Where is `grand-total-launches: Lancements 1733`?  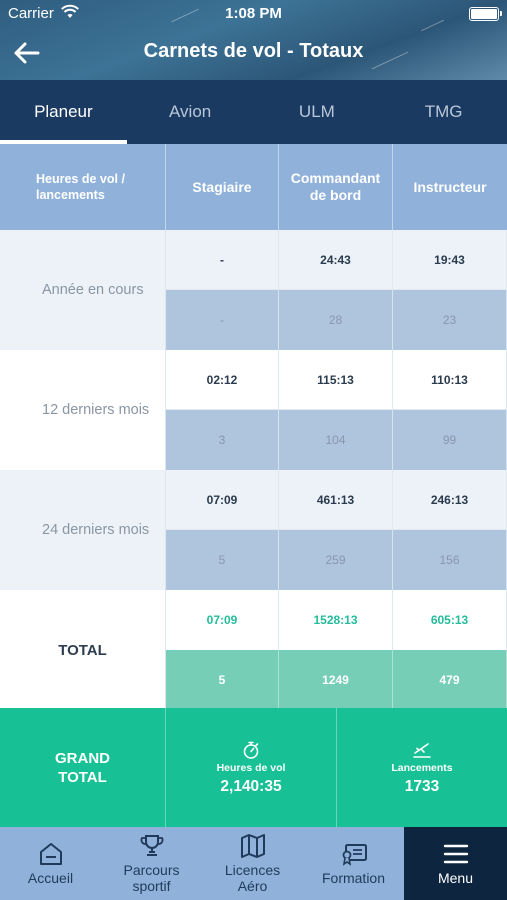
grand-total-launches: Lancements 1733 is located at coordinates (422, 767).